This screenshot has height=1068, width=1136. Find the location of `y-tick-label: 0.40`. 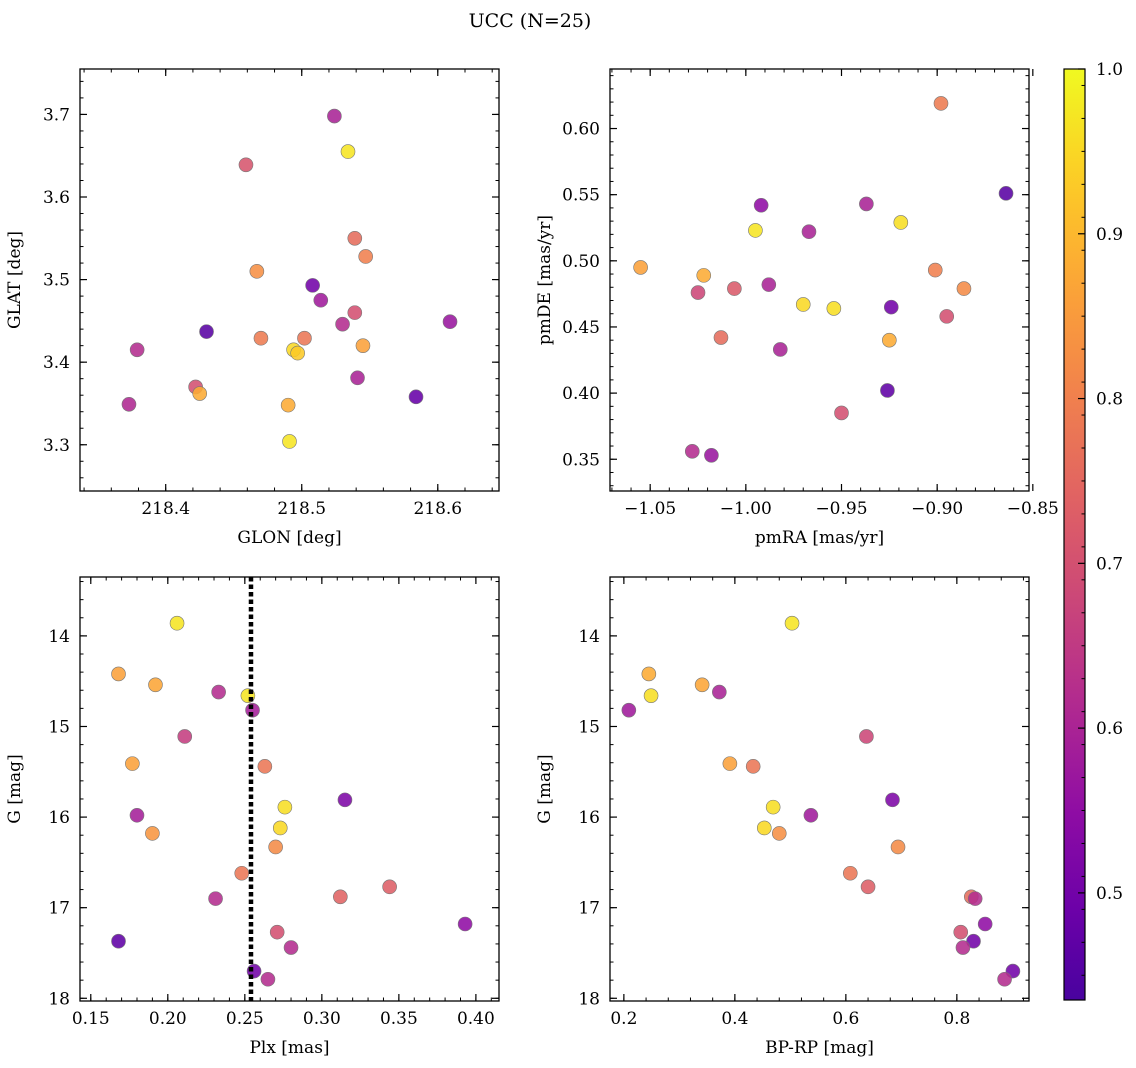

y-tick-label: 0.40 is located at coordinates (581, 394).